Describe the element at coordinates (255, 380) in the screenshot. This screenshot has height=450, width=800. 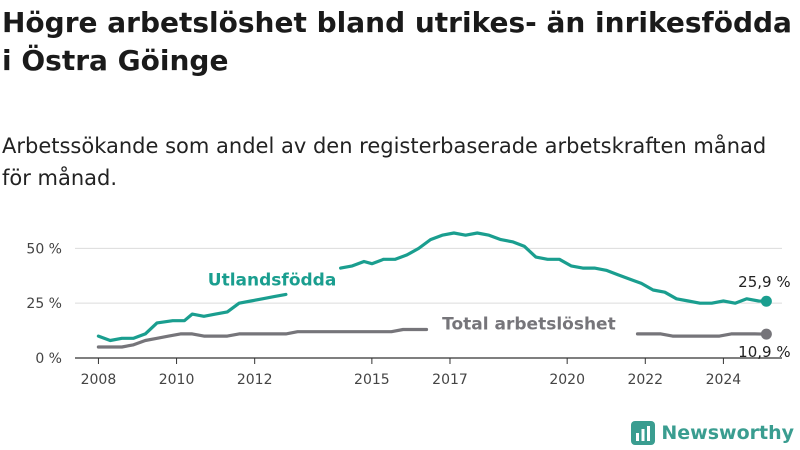
I see `x-tick-label: 2012` at that location.